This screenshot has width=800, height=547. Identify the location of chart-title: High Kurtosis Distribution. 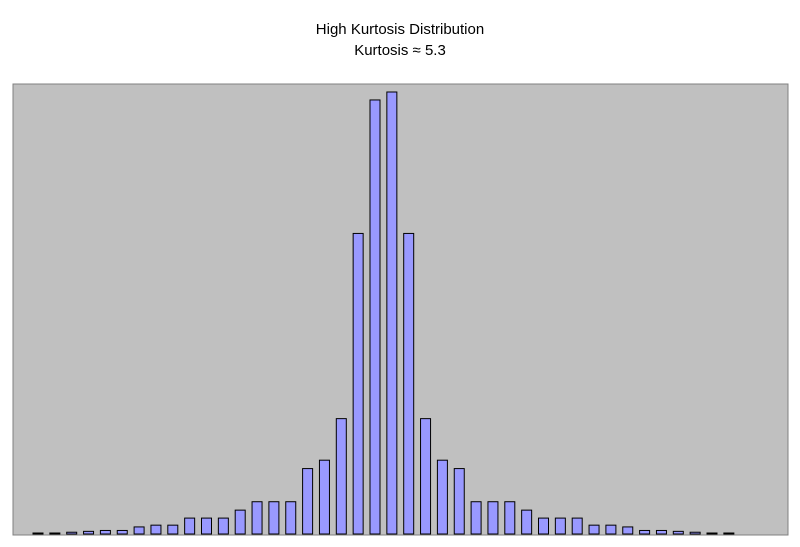
(400, 29).